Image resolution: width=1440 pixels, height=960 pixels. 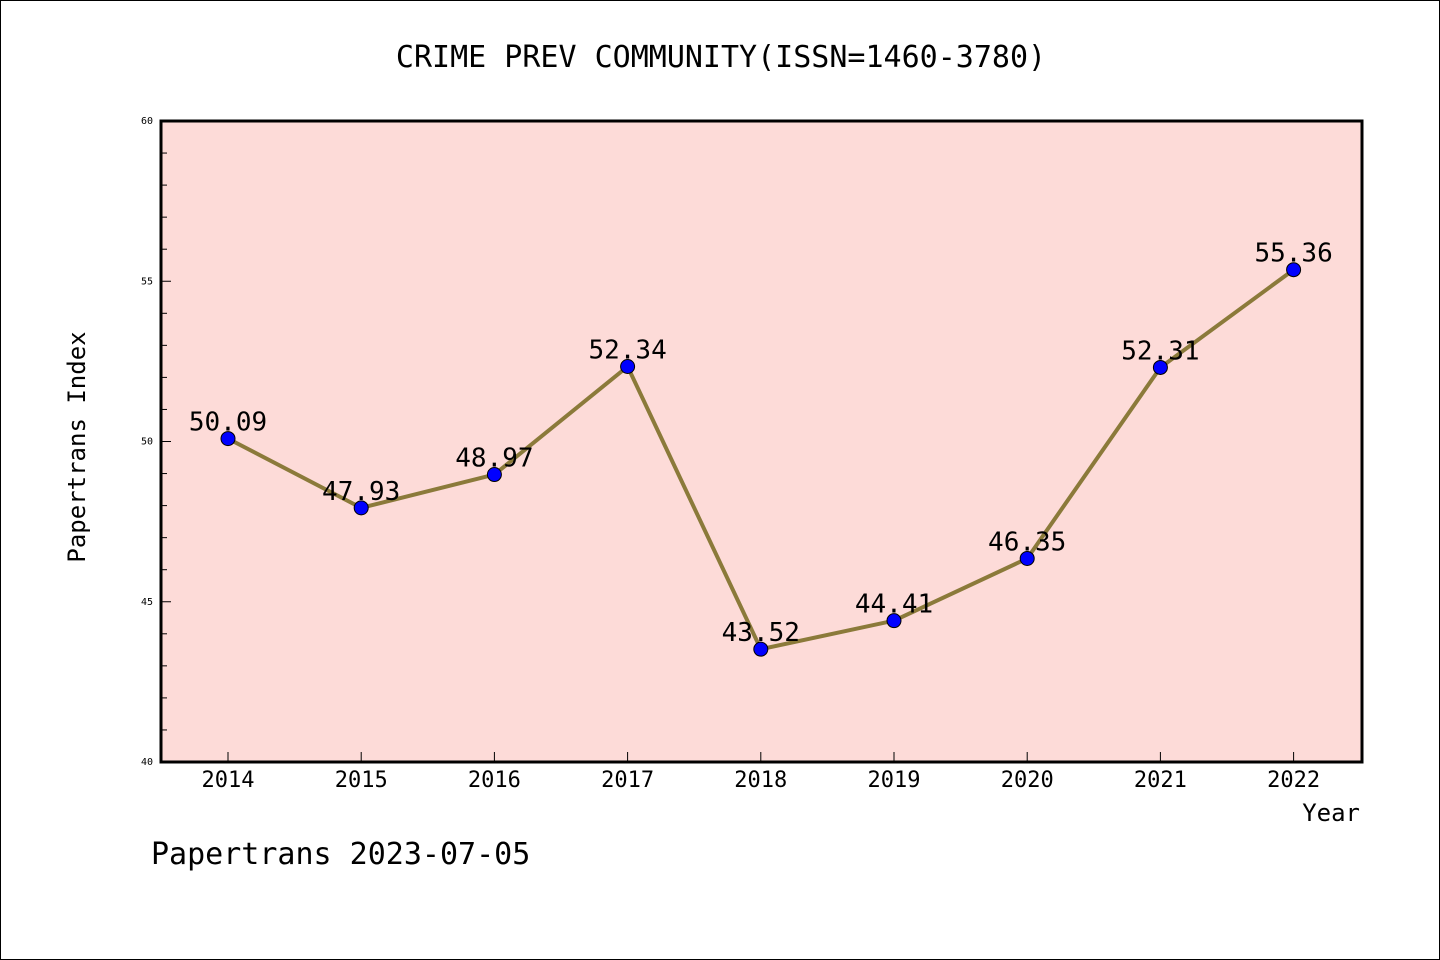 What do you see at coordinates (361, 780) in the screenshot?
I see `x-tick-label: 2015` at bounding box center [361, 780].